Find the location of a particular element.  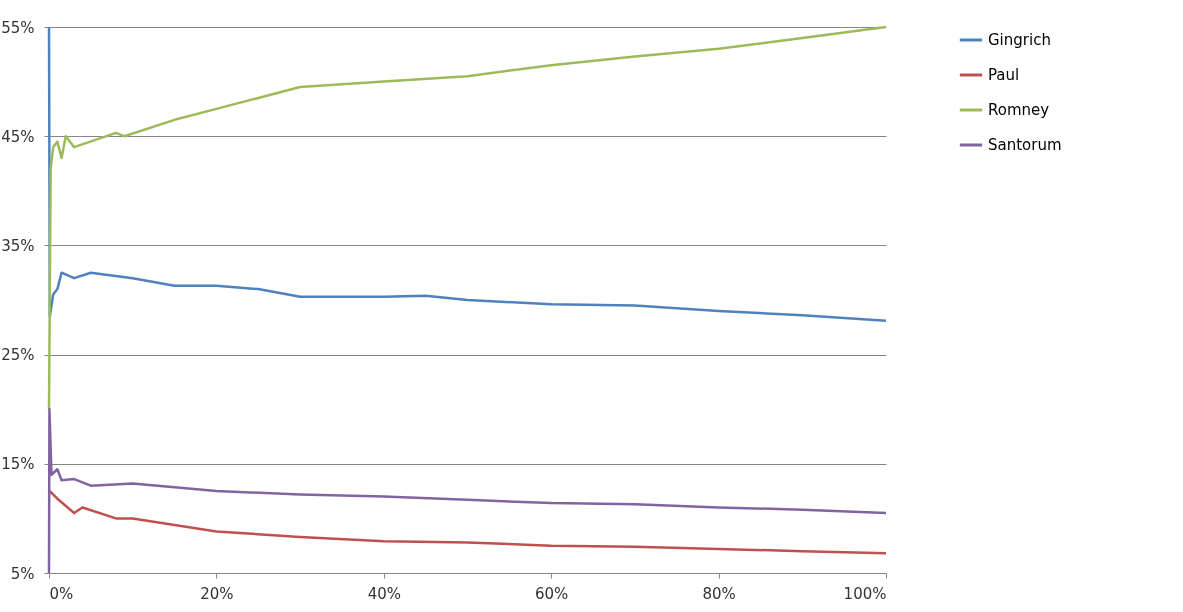

y-tick-label: 45% is located at coordinates (18, 136).